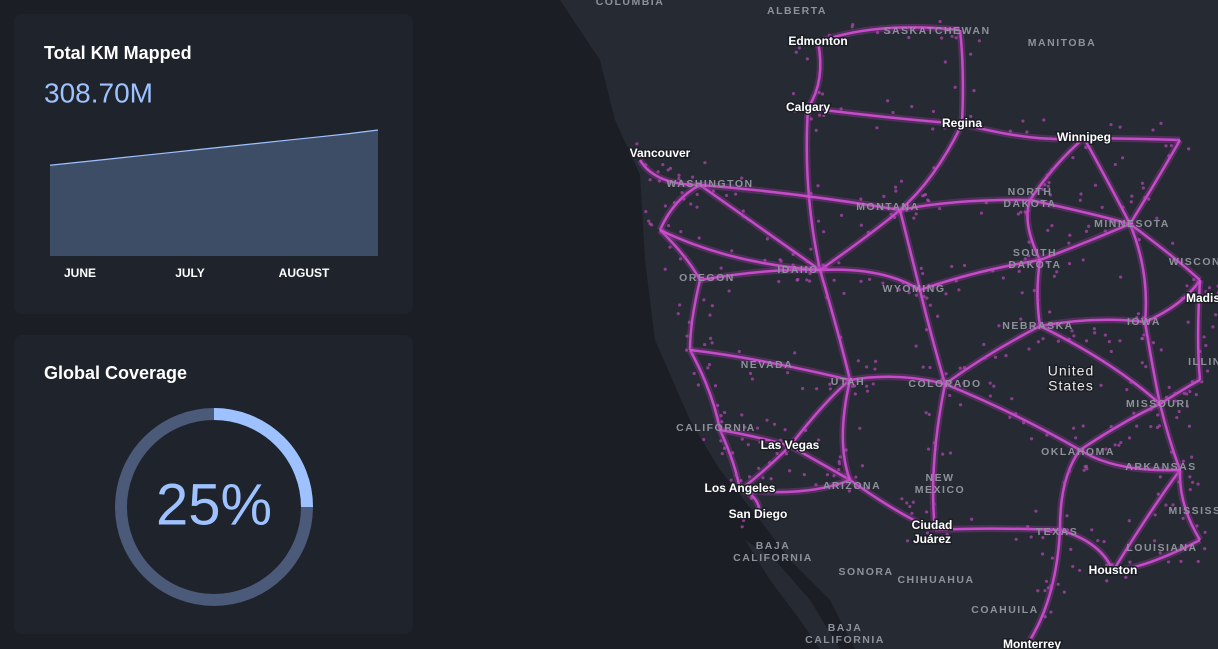  Describe the element at coordinates (80, 273) in the screenshot. I see `x-label: JUNE` at that location.